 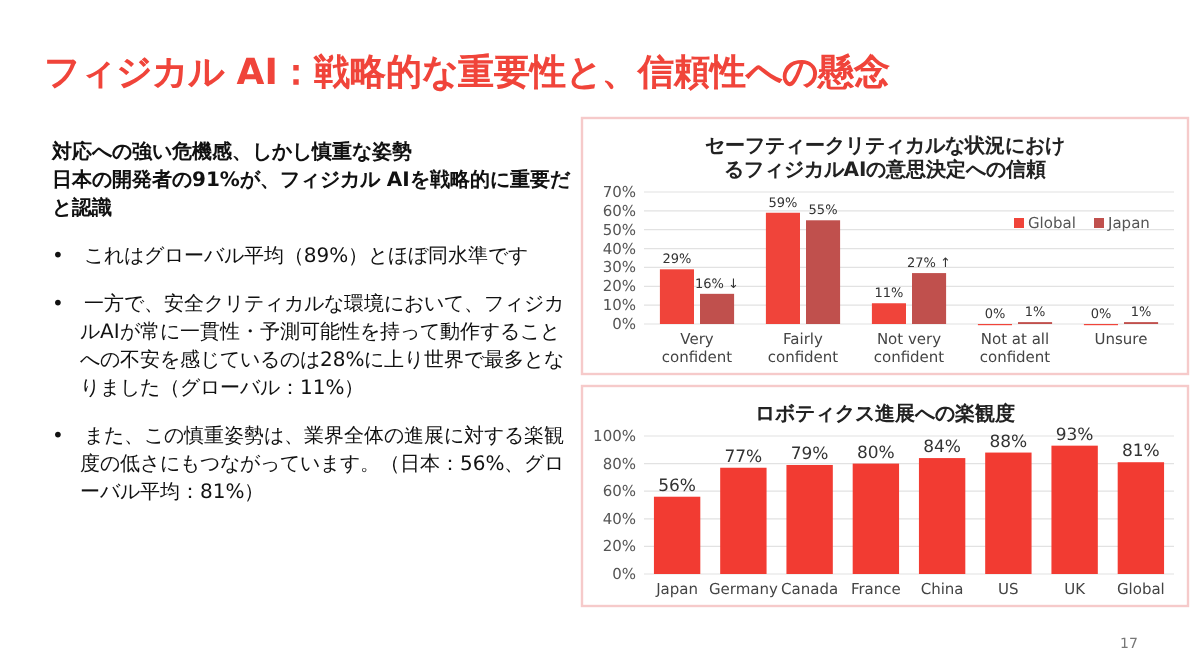 I want to click on data-label: 88%, so click(x=1008, y=442).